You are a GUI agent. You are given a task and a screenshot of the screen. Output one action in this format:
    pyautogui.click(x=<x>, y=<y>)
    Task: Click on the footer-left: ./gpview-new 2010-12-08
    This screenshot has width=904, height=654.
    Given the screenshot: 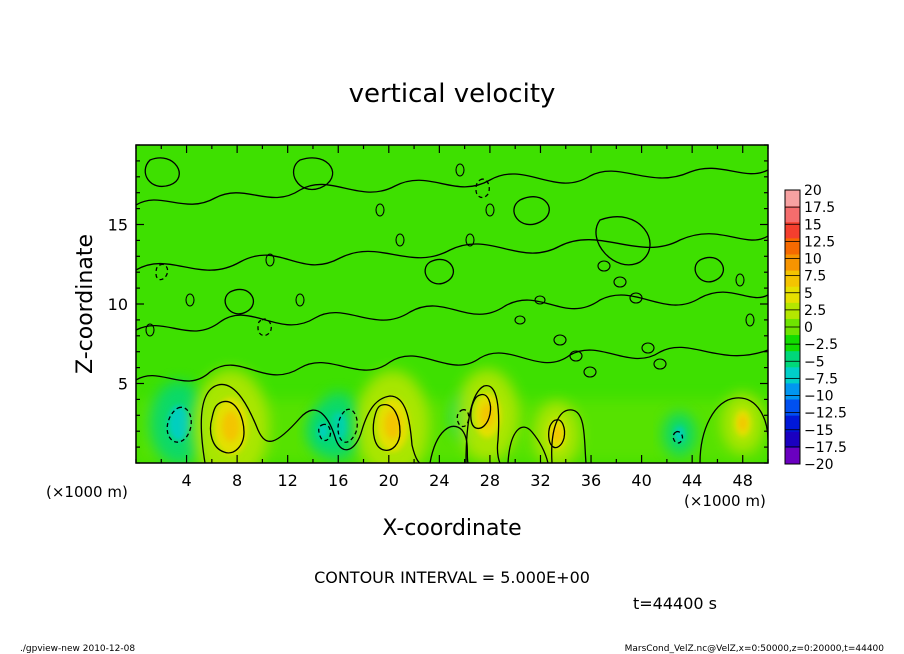 What is the action you would take?
    pyautogui.click(x=77, y=649)
    